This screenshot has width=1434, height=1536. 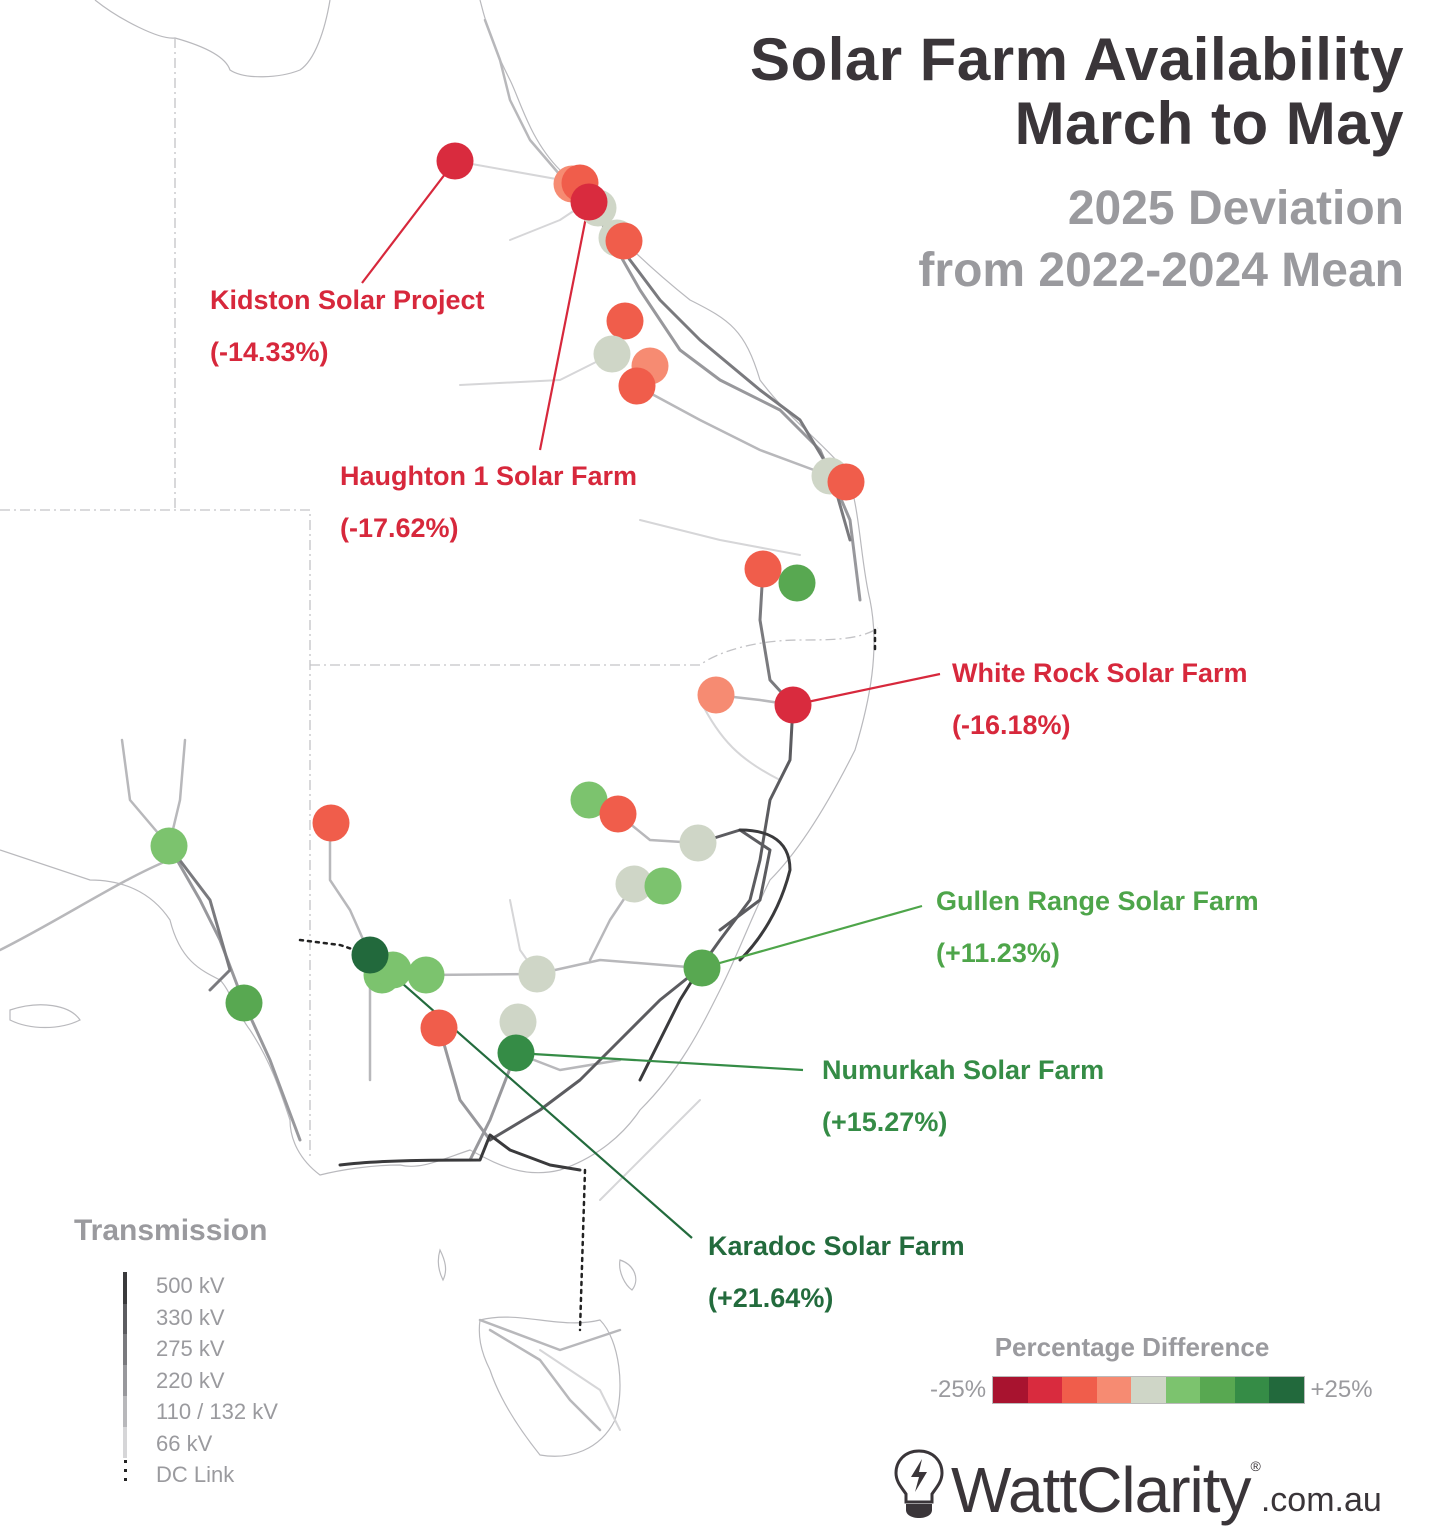 What do you see at coordinates (564, 326) in the screenshot?
I see `leader-haughton` at bounding box center [564, 326].